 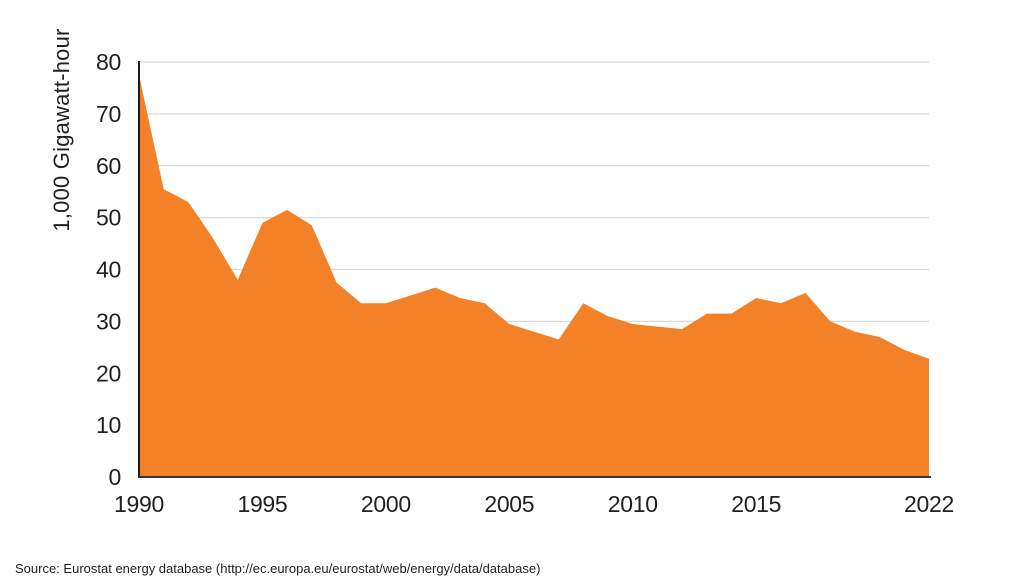 I want to click on y-tick-label: 20, so click(x=108, y=373).